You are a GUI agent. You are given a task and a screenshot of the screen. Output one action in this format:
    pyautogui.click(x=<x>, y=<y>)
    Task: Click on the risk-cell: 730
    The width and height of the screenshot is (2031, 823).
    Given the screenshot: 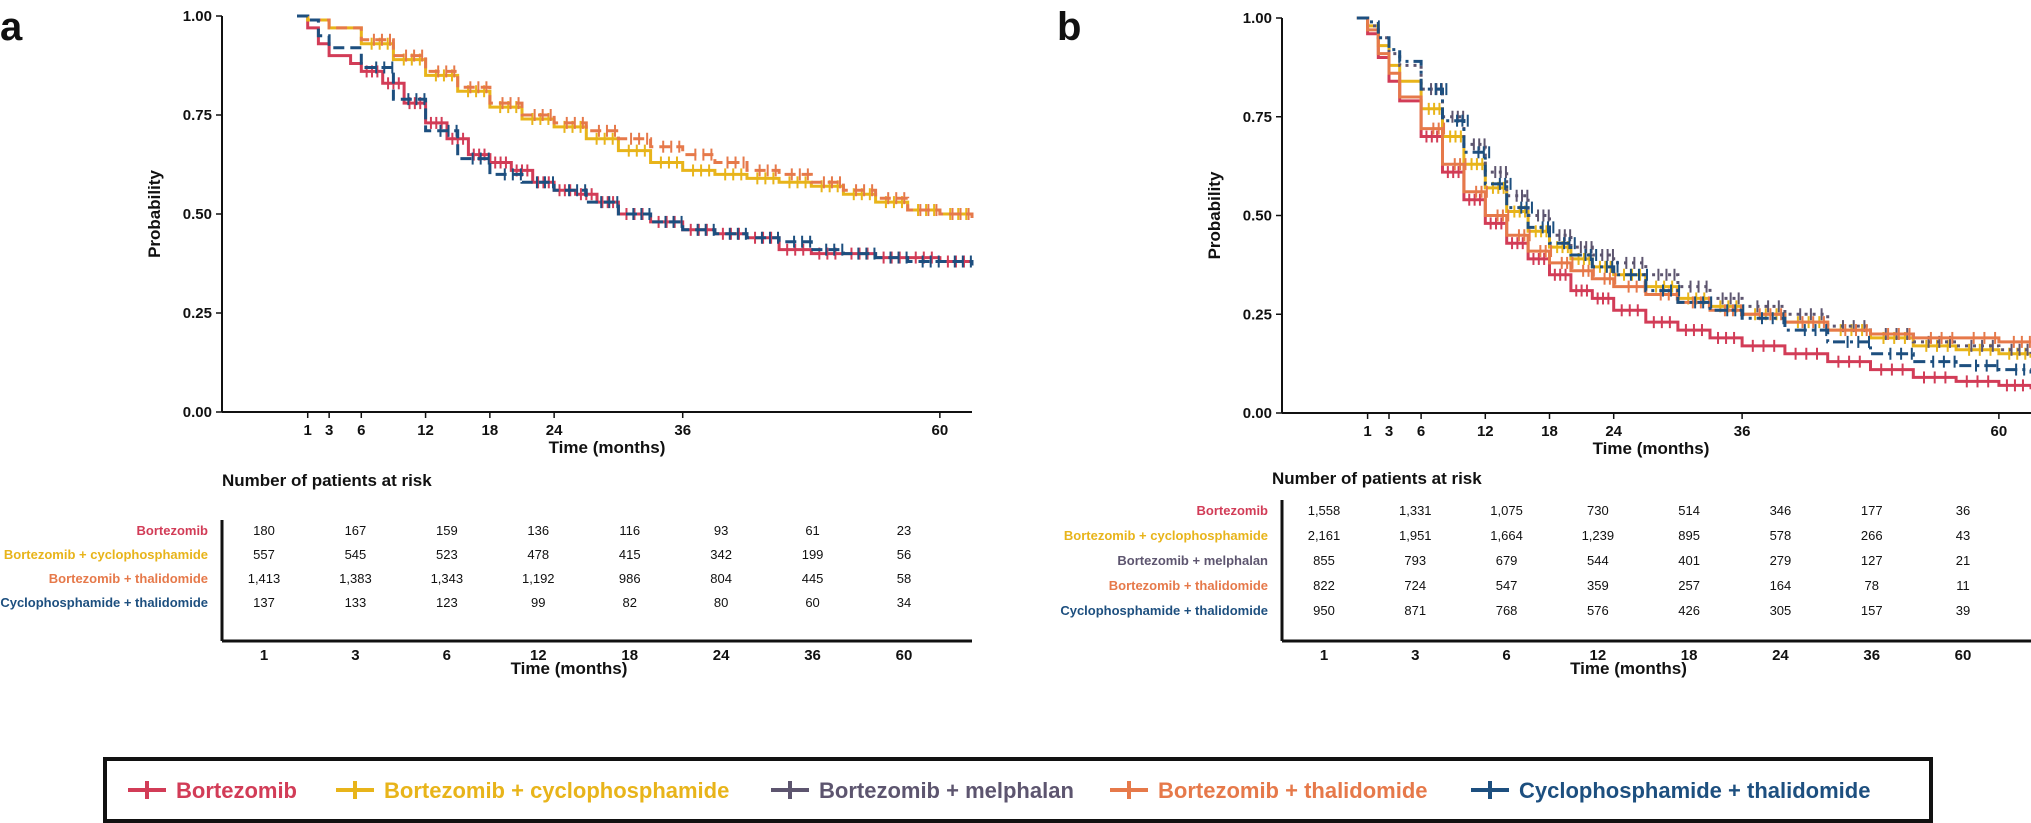 What is the action you would take?
    pyautogui.click(x=1598, y=510)
    